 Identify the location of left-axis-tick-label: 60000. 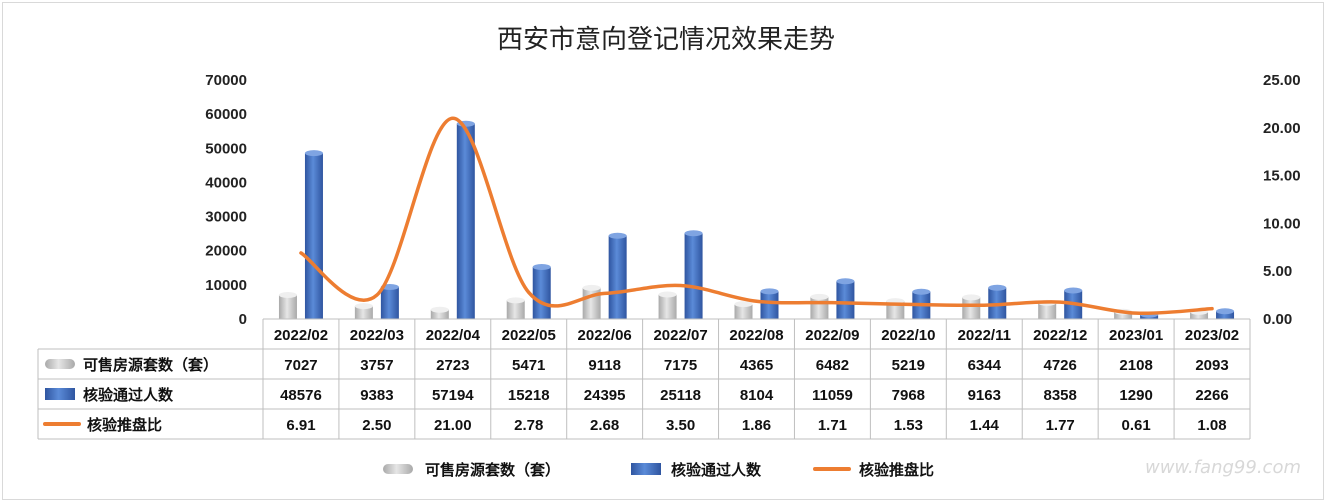
(226, 114).